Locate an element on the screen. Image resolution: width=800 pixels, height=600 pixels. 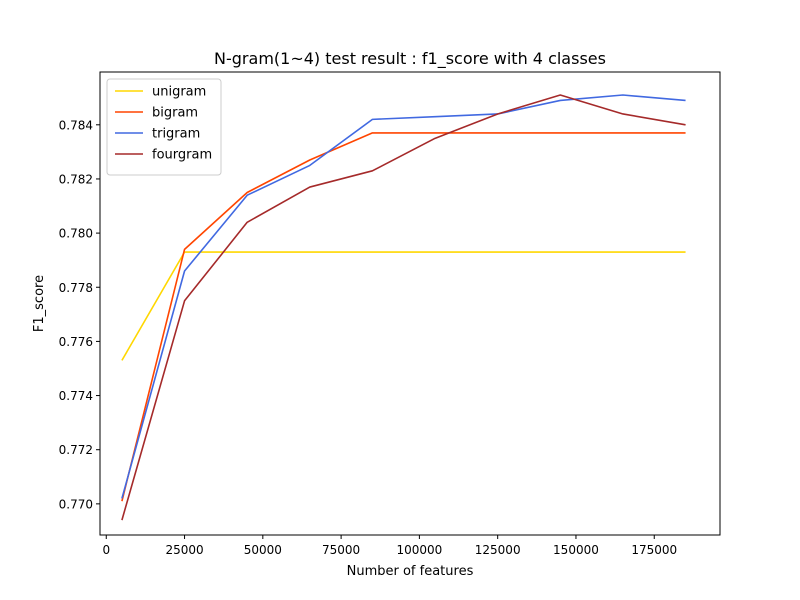
y-tick-label: 0.776 is located at coordinates (76, 342).